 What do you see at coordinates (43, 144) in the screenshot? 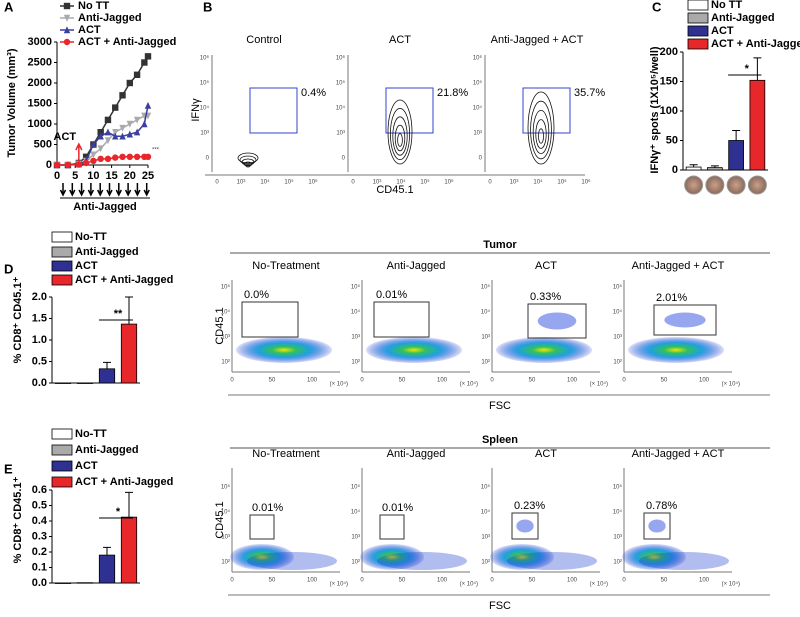
I see `y-tick-label: 500` at bounding box center [43, 144].